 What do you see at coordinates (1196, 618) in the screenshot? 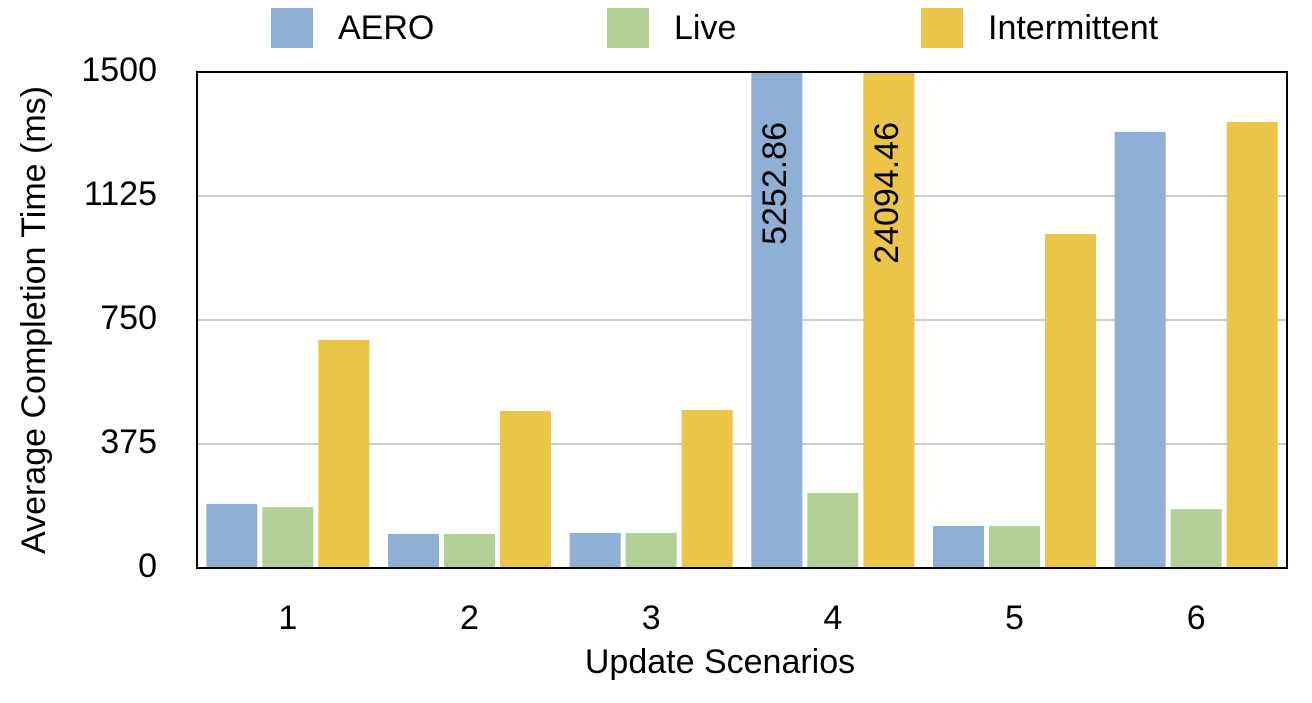
I see `x-tick-label: 6` at bounding box center [1196, 618].